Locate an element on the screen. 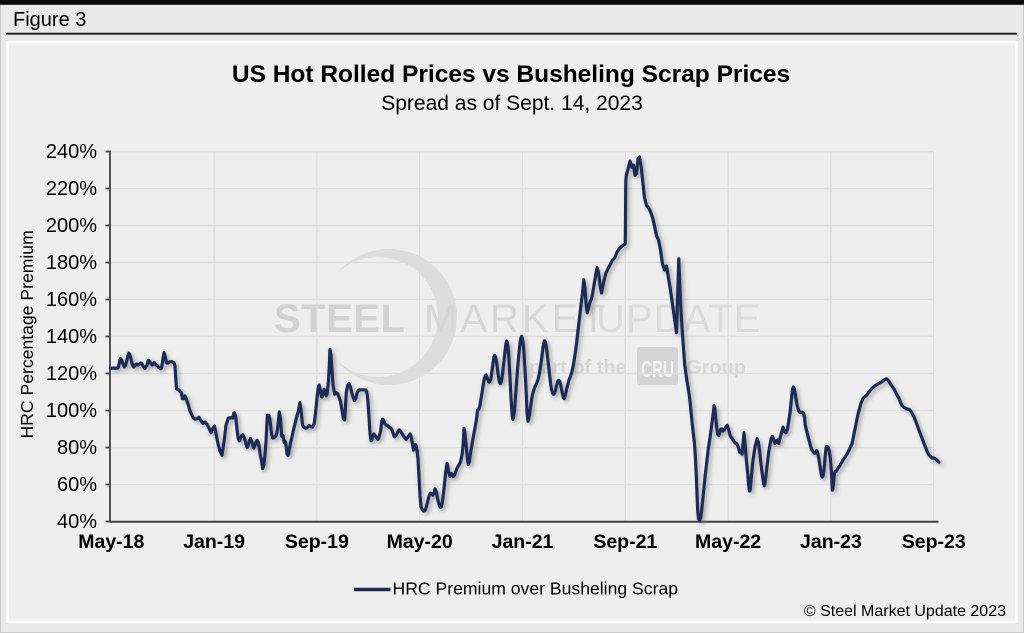  svg-text: Sep-19 is located at coordinates (317, 542).